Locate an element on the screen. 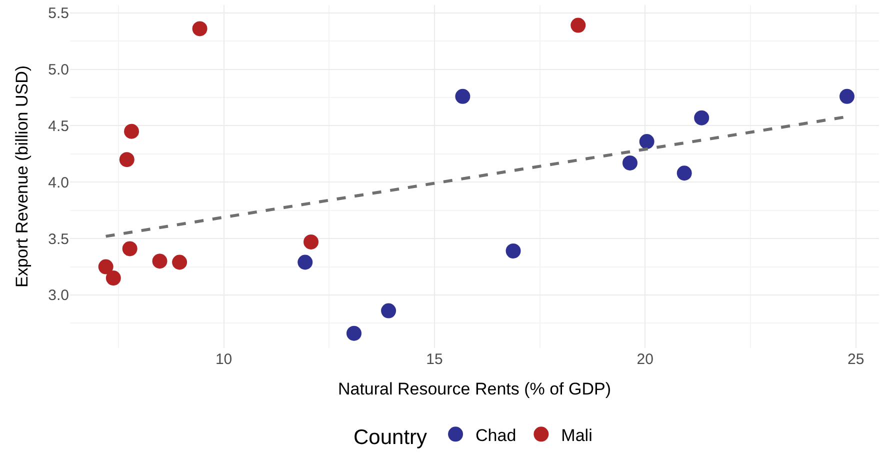 This screenshot has width=884, height=460. legend-label: Mali is located at coordinates (576, 435).